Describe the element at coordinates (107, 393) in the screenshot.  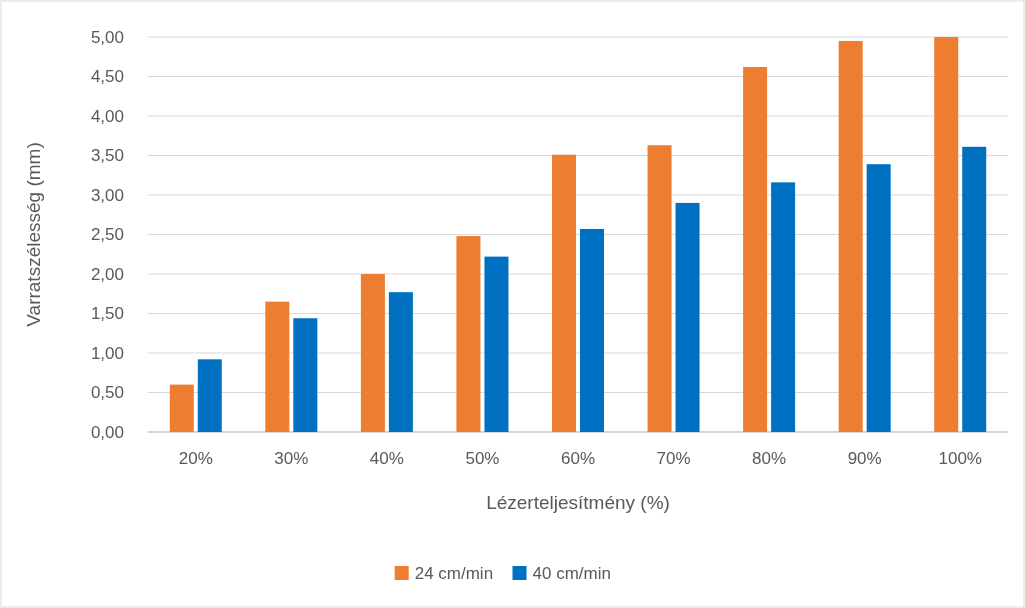
I see `y-tick-label: 0,50` at that location.